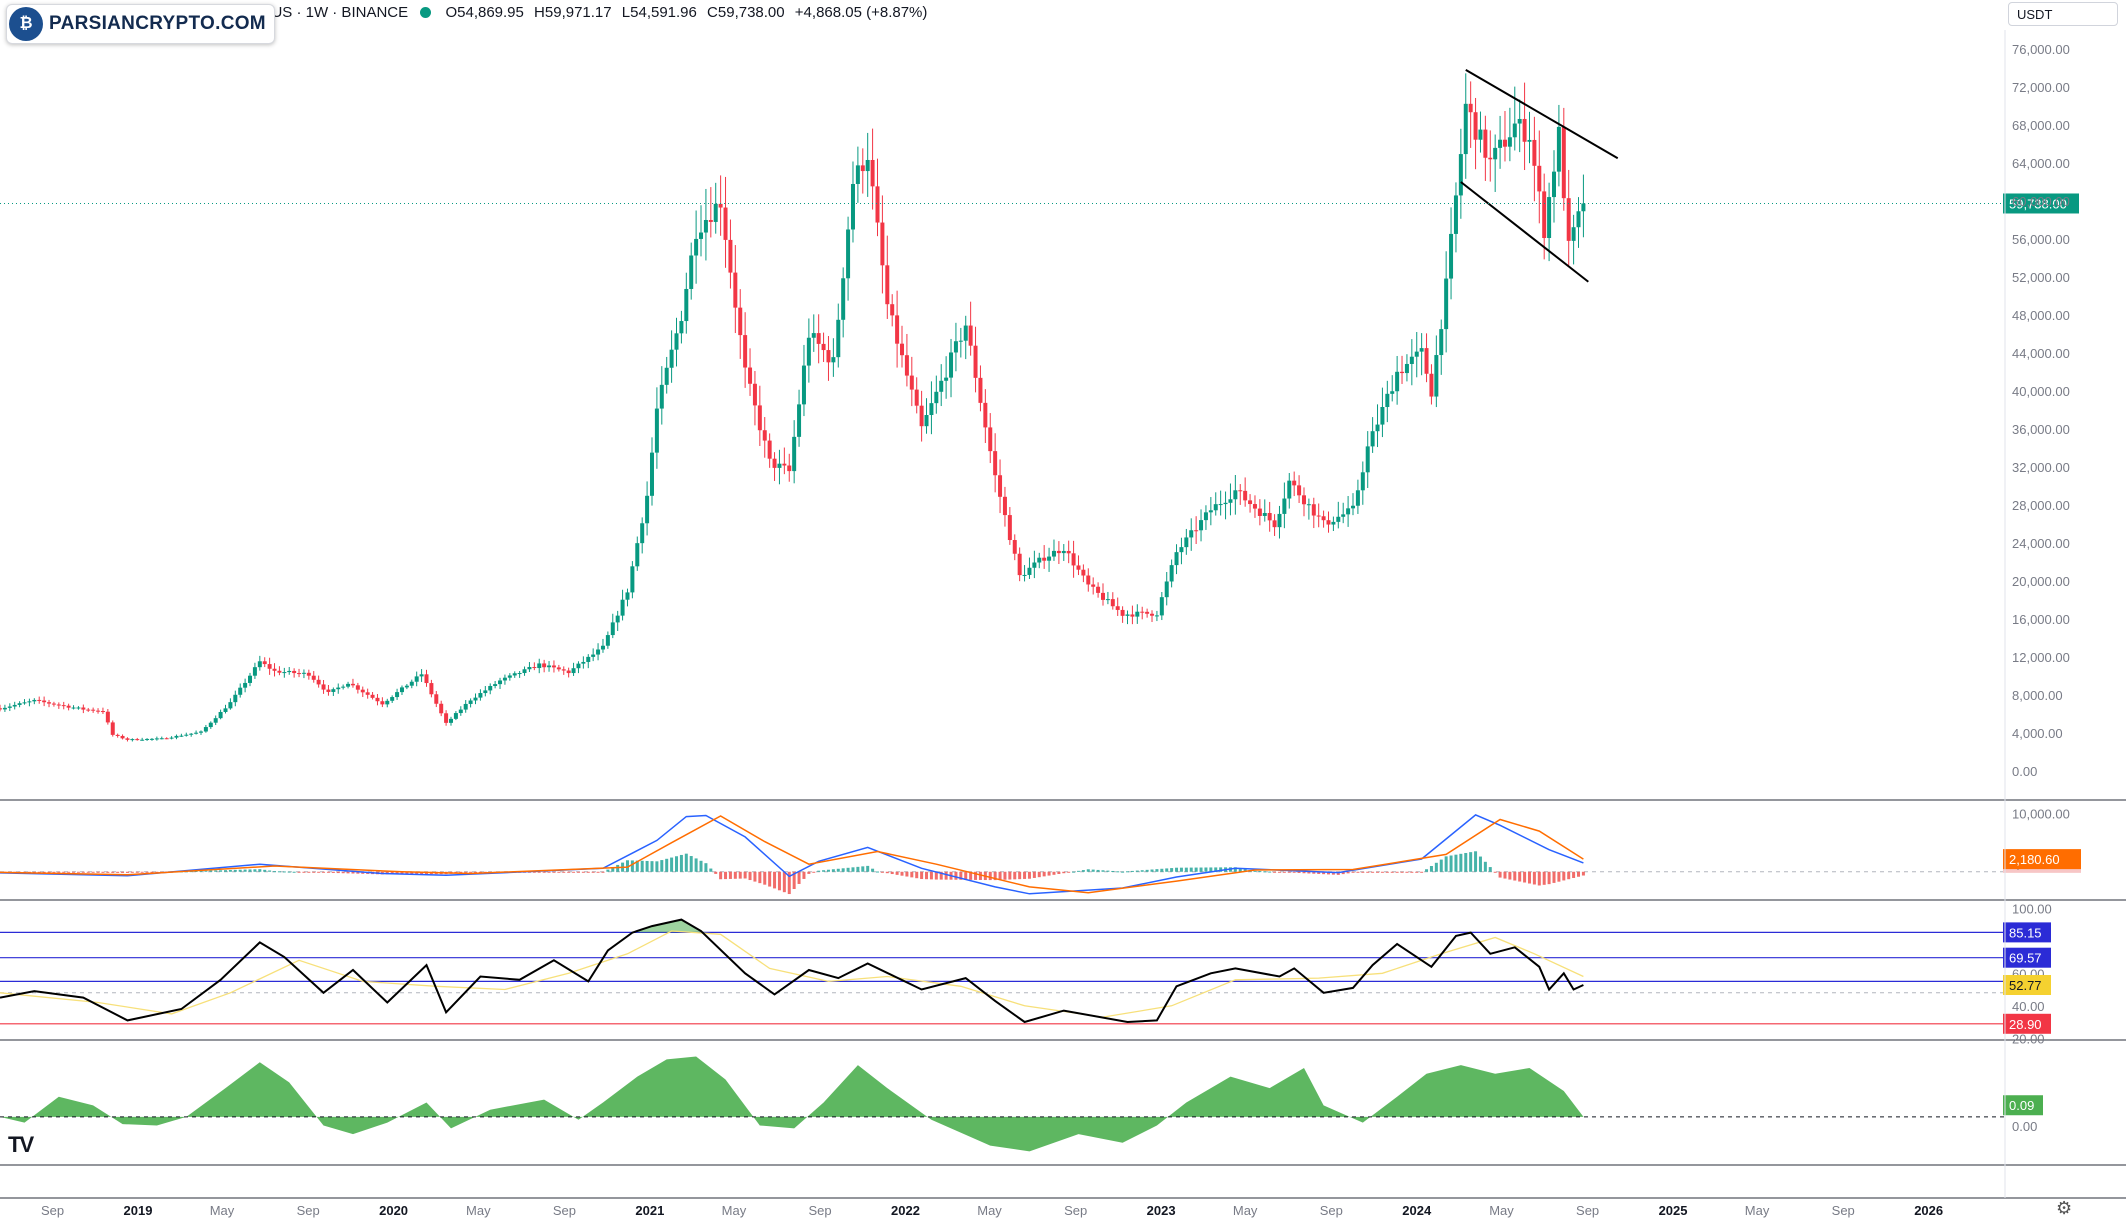 Image resolution: width=2126 pixels, height=1227 pixels. Describe the element at coordinates (734, 1210) in the screenshot. I see `time-tick-label: May` at that location.